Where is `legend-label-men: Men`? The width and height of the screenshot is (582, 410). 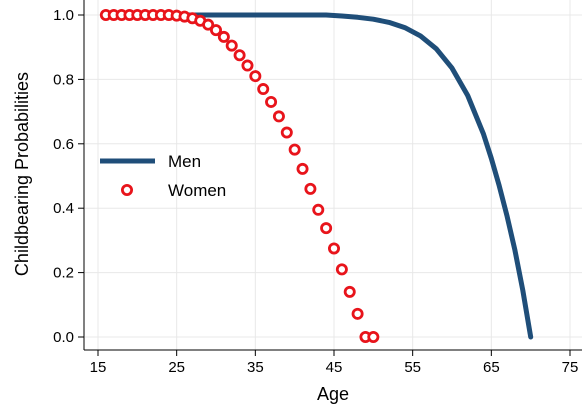 legend-label-men: Men is located at coordinates (184, 161).